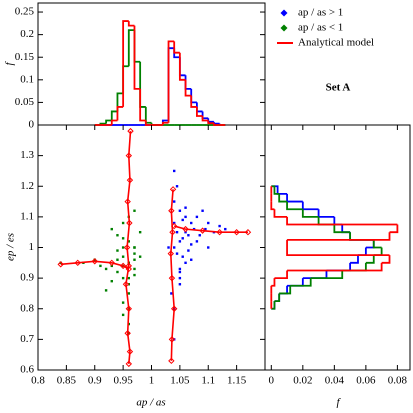 The width and height of the screenshot is (413, 413). What do you see at coordinates (11, 247) in the screenshot?
I see `main-y-label: ep / es` at bounding box center [11, 247].